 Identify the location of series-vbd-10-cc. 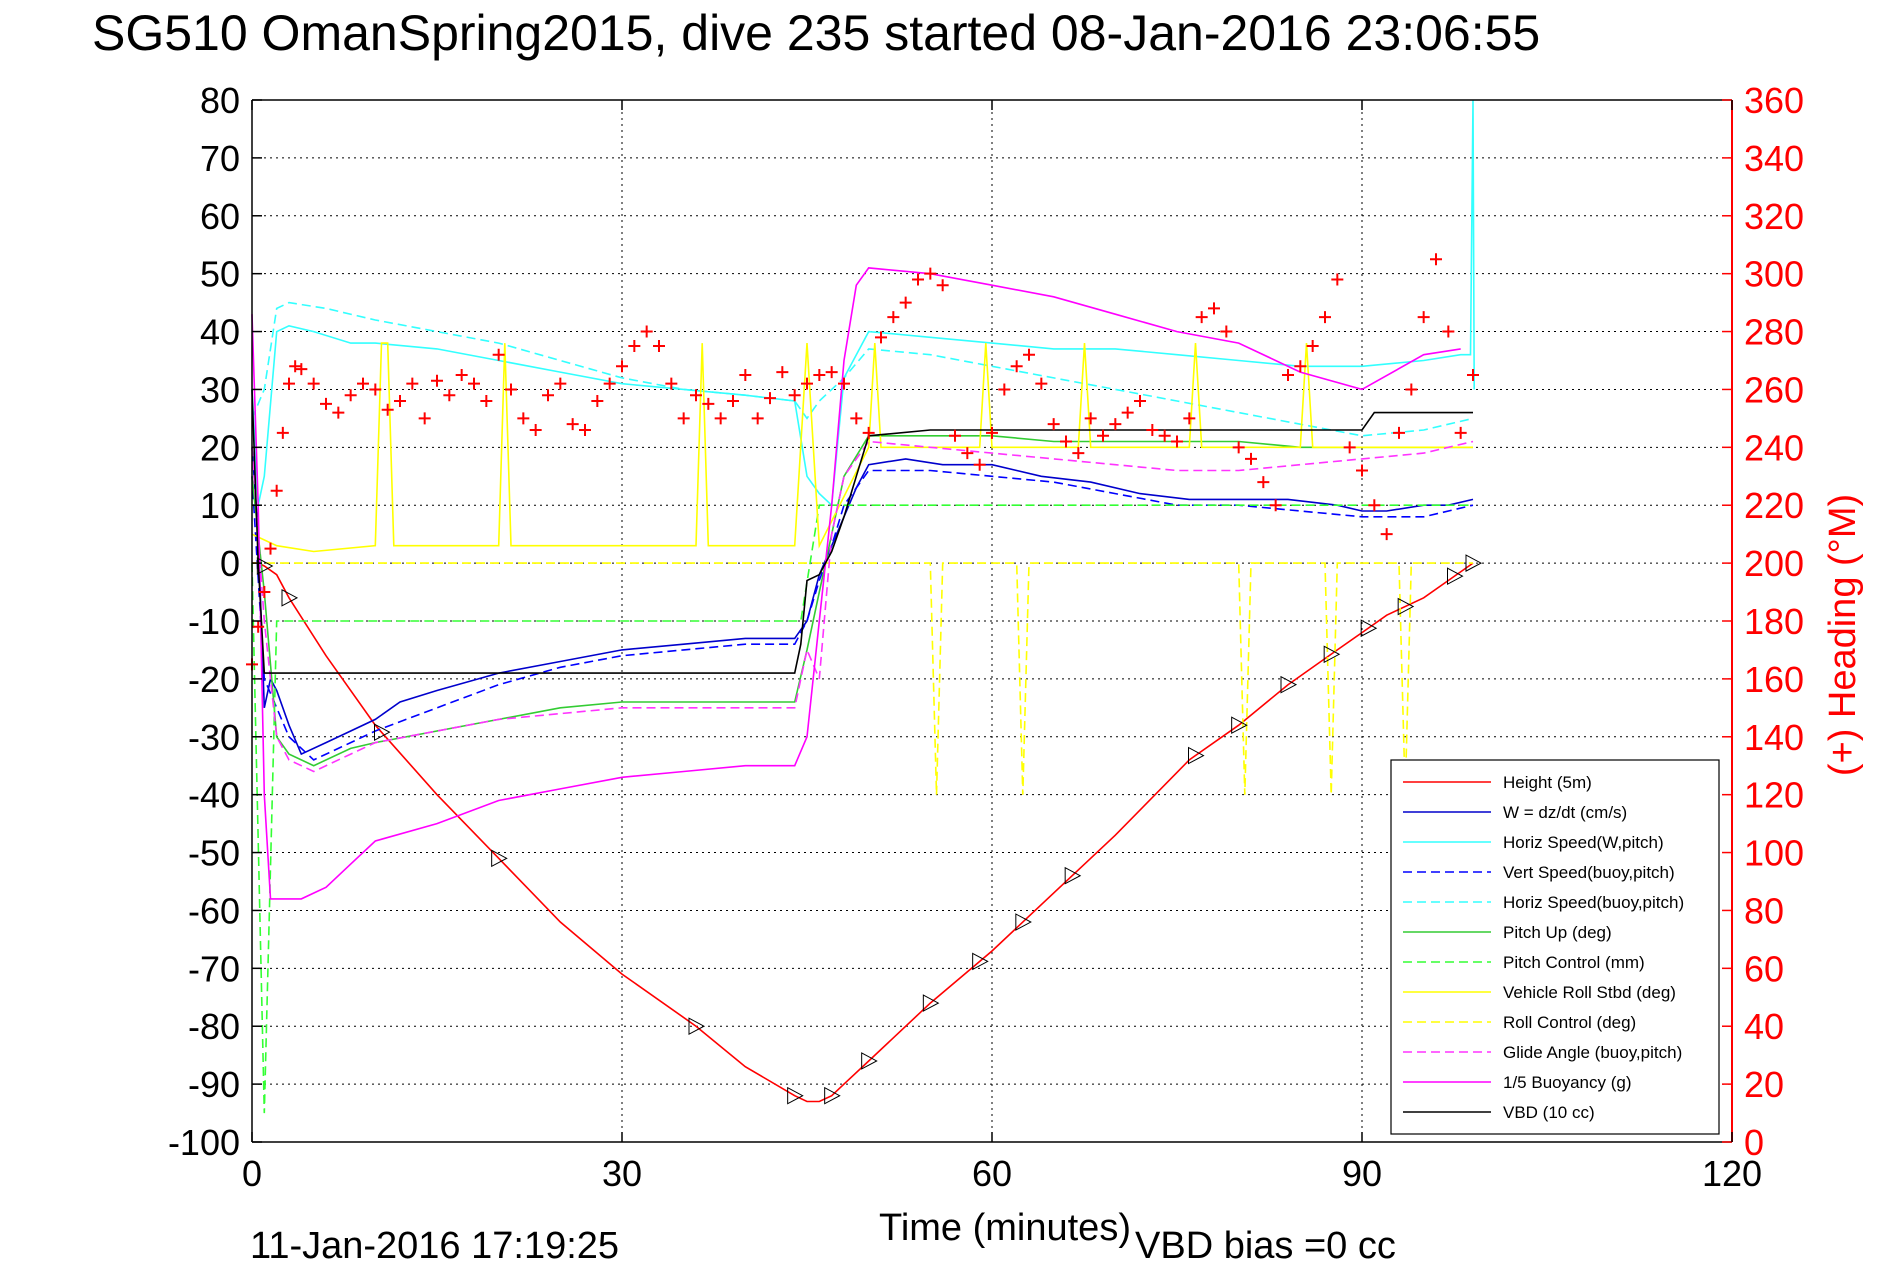
(862, 531).